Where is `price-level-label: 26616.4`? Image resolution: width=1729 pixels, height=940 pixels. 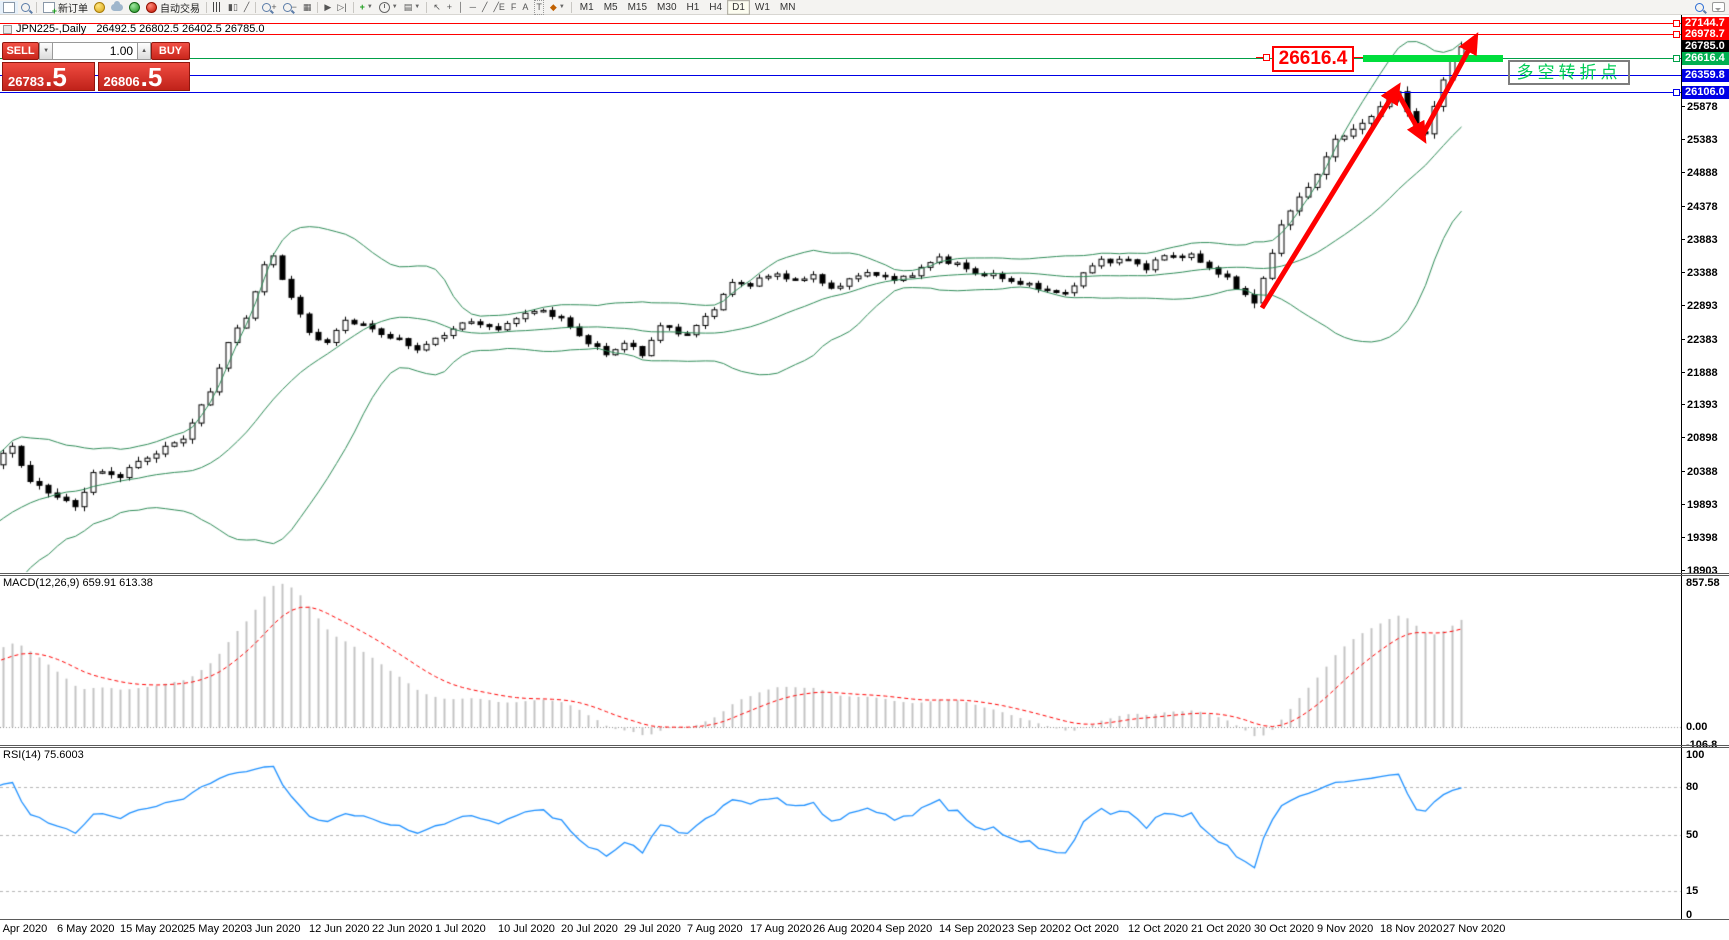
price-level-label: 26616.4 is located at coordinates (1705, 58).